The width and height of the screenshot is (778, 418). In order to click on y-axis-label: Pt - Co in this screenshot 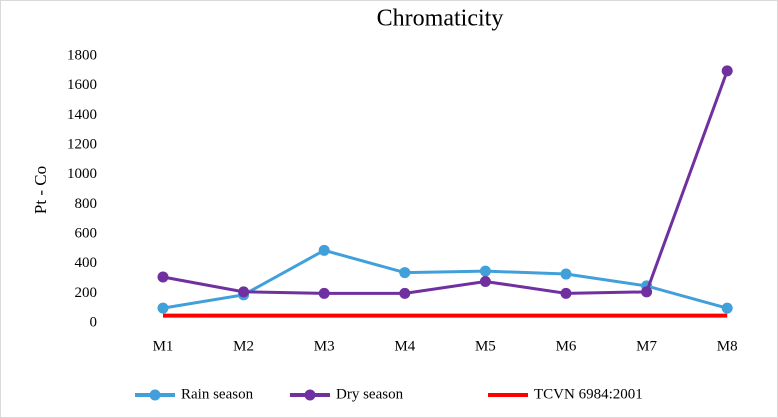, I will do `click(40, 190)`.